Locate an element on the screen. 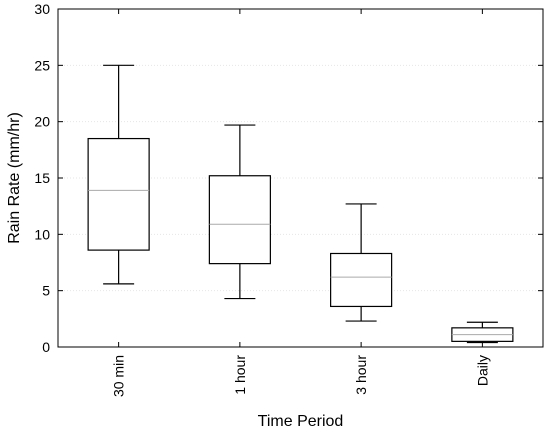 The height and width of the screenshot is (438, 550). box-1-hour is located at coordinates (239, 212).